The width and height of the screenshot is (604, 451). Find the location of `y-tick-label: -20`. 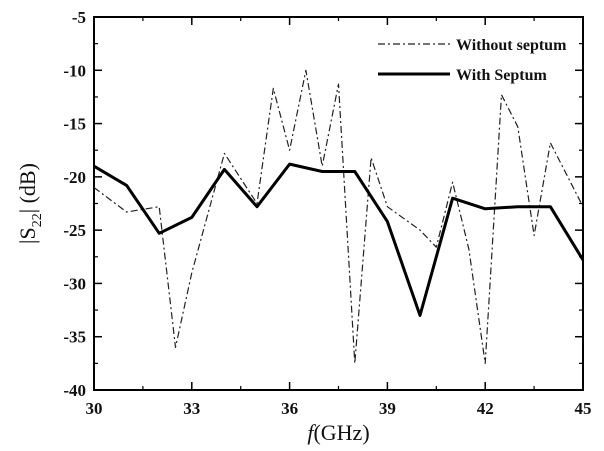

y-tick-label: -20 is located at coordinates (74, 177).